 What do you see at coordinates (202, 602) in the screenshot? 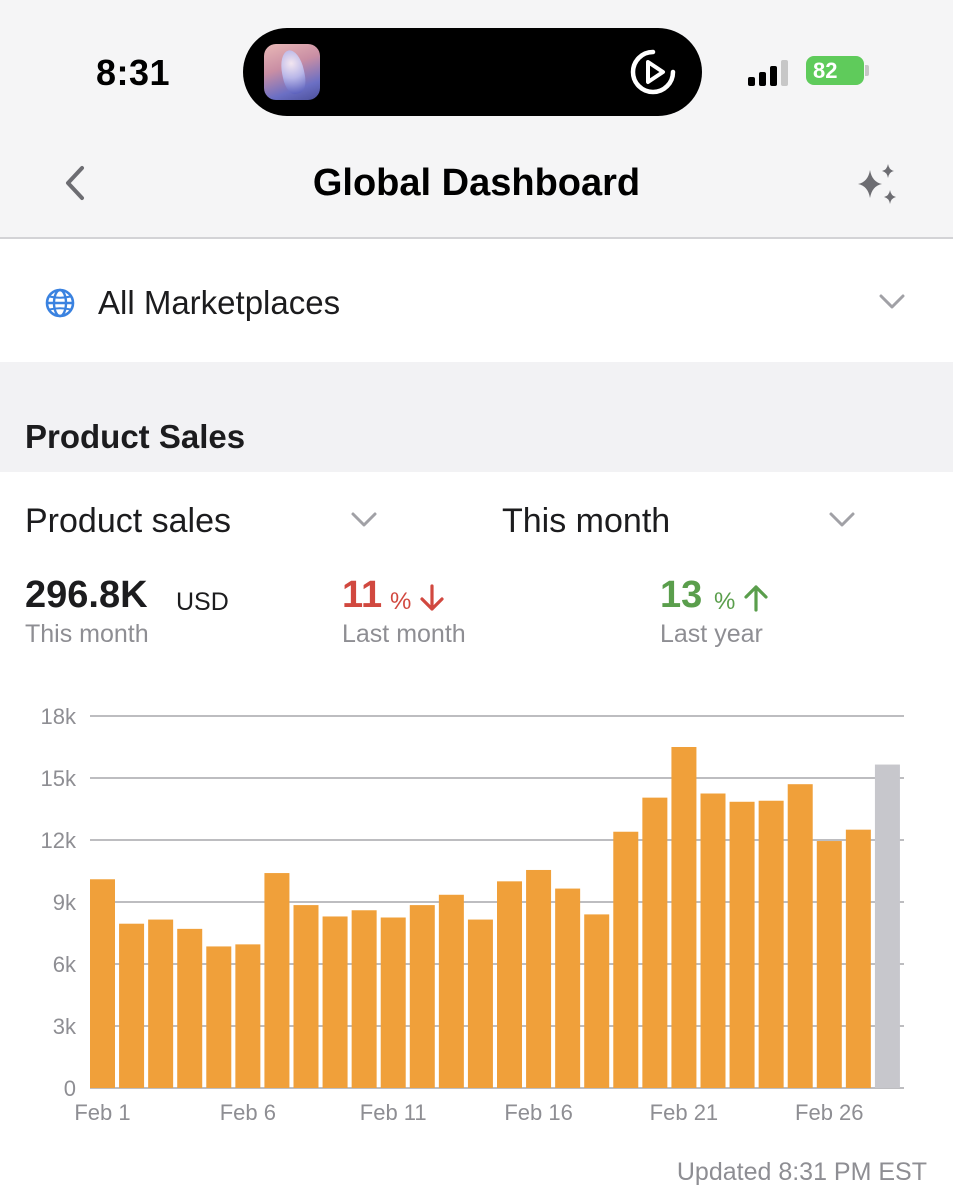
I see `sales-total-unit: USD` at bounding box center [202, 602].